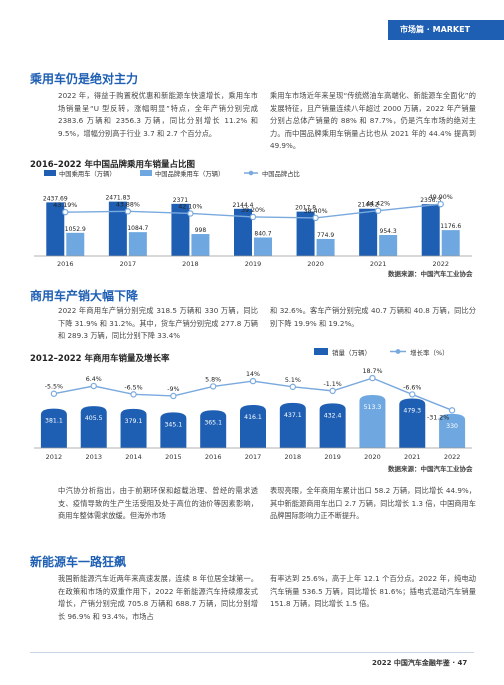 Image resolution: width=504 pixels, height=685 pixels. I want to click on x-tick-label: 2019, so click(332, 457).